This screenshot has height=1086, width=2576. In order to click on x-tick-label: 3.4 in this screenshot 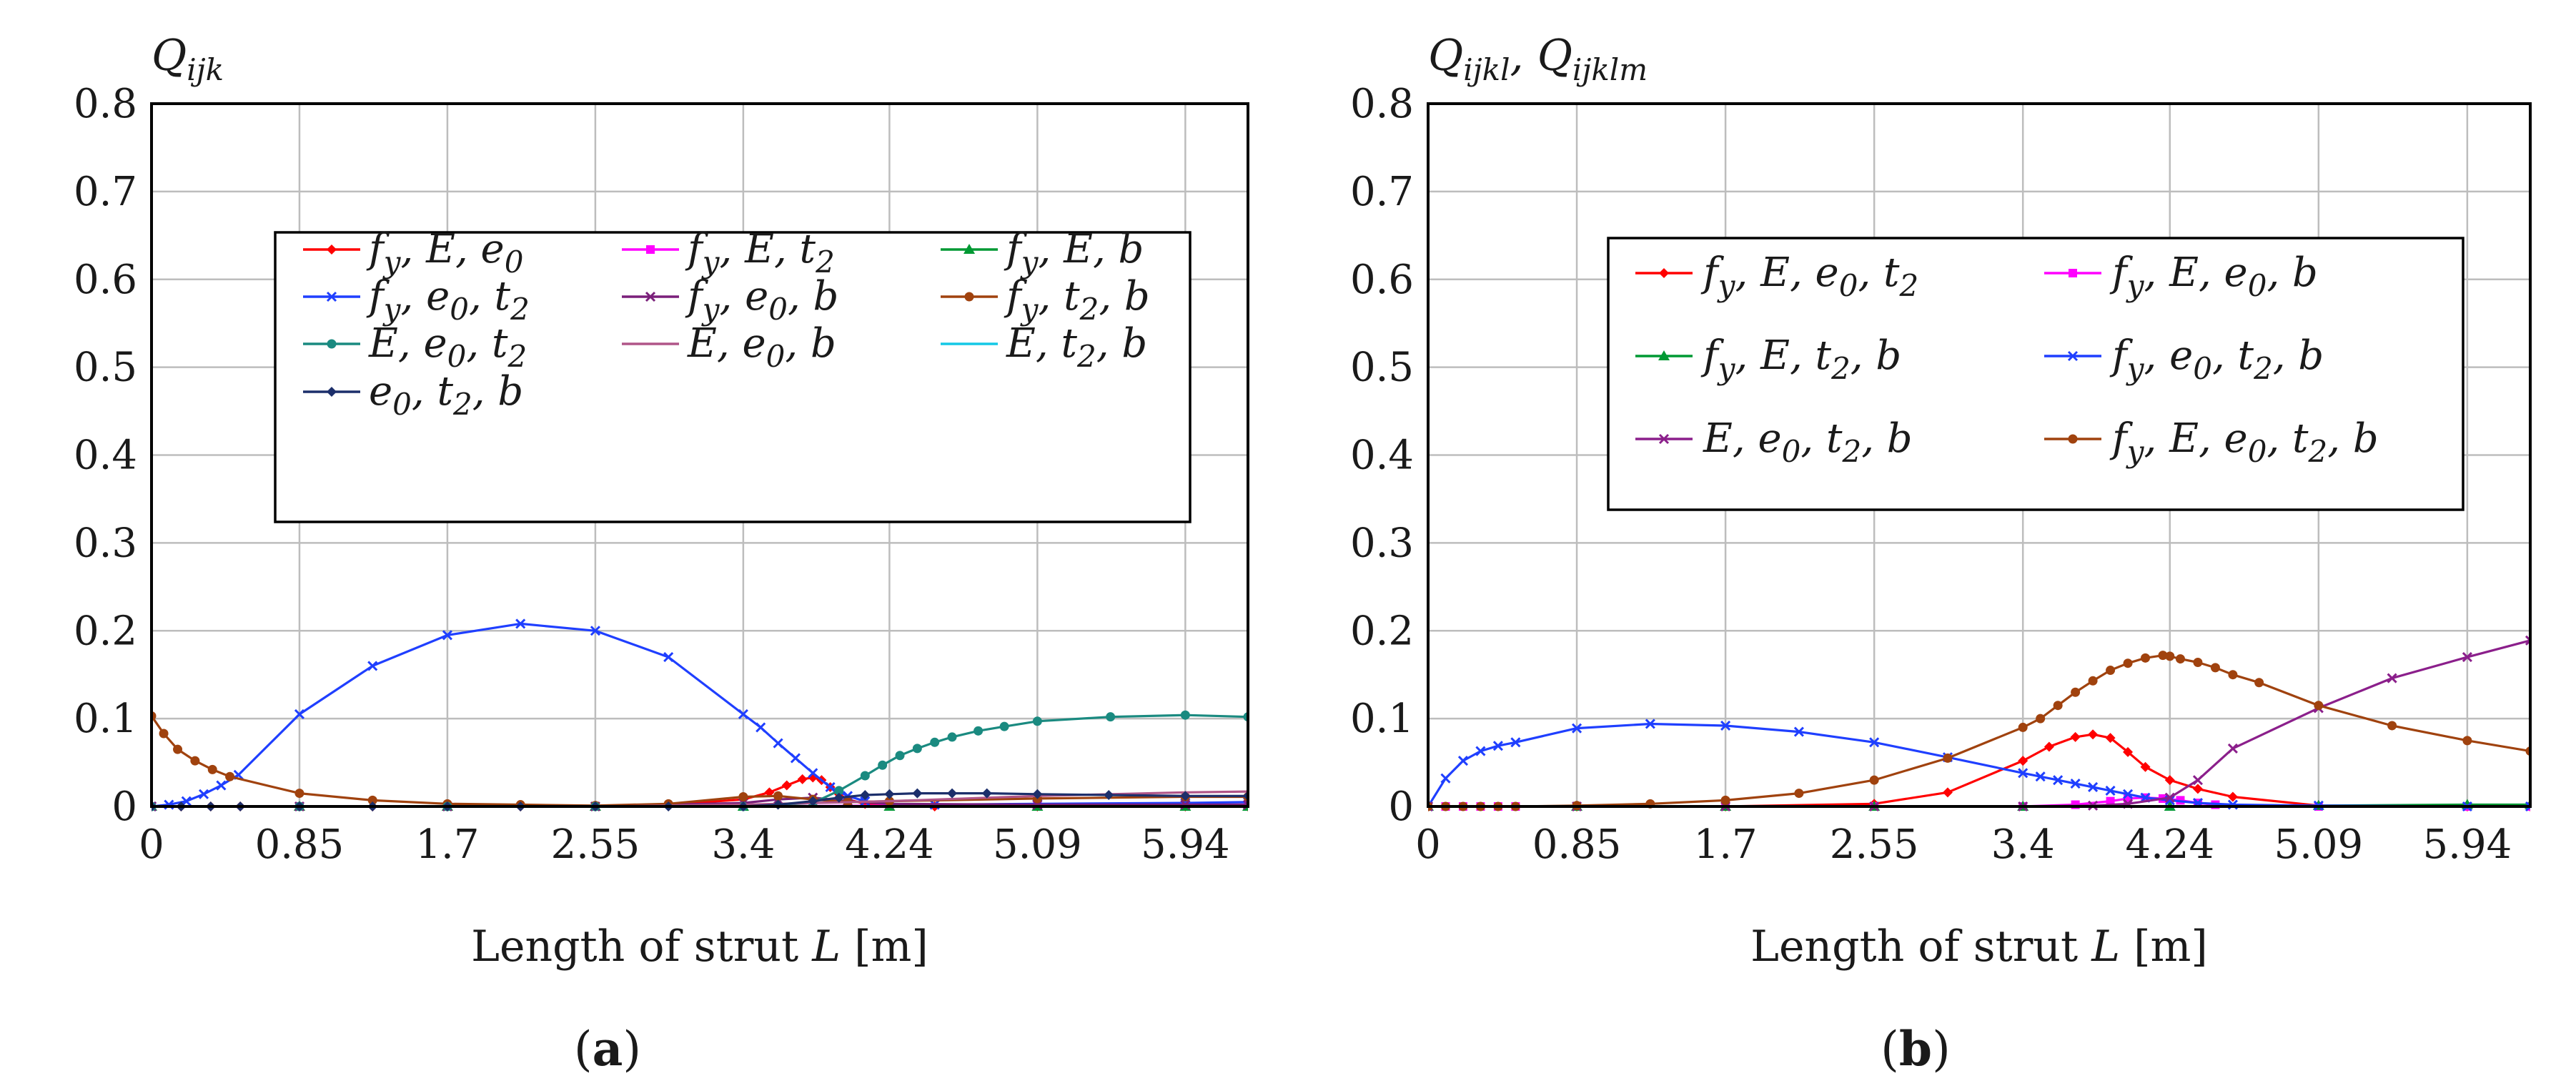, I will do `click(2023, 844)`.